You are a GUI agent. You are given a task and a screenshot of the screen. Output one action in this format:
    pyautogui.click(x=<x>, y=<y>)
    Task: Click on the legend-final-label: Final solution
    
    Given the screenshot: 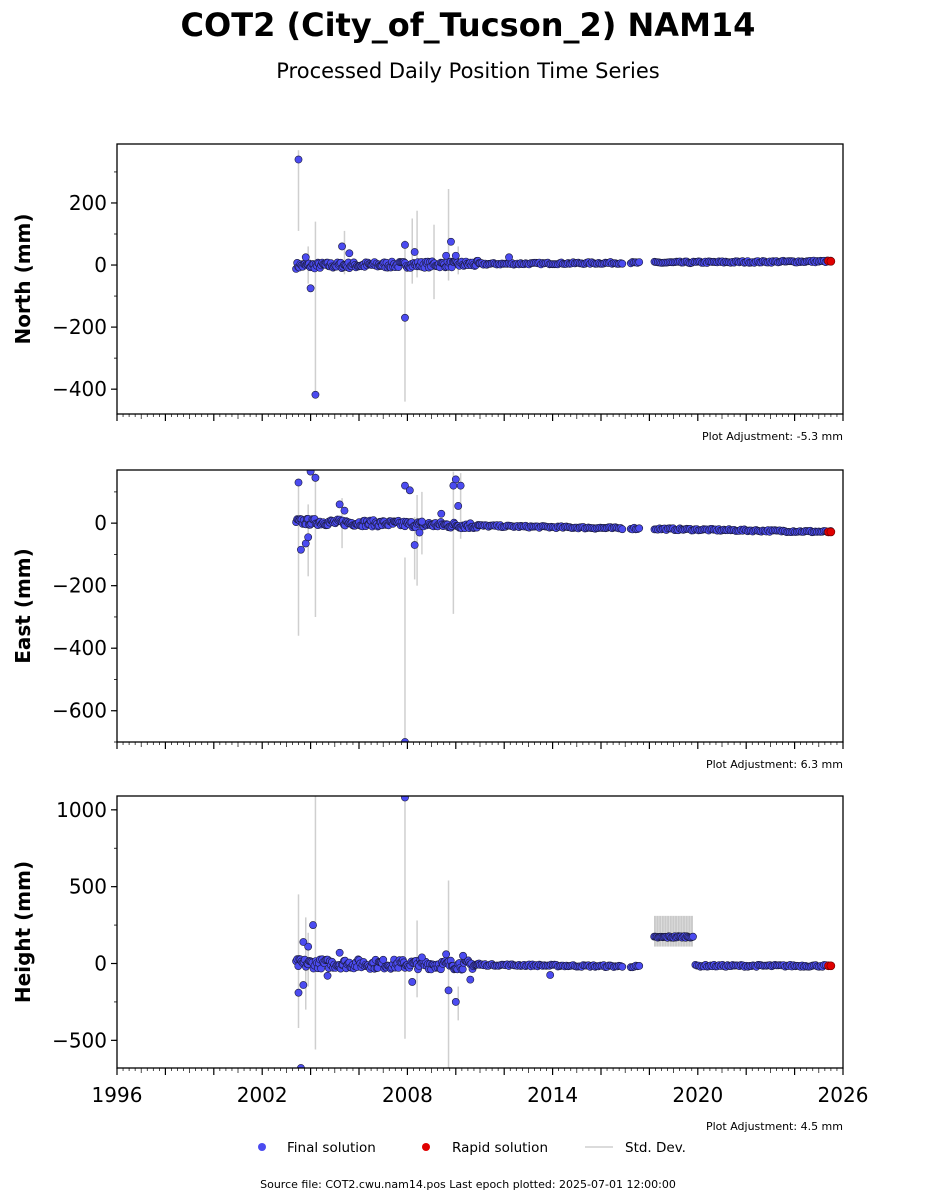 What is the action you would take?
    pyautogui.click(x=331, y=1148)
    